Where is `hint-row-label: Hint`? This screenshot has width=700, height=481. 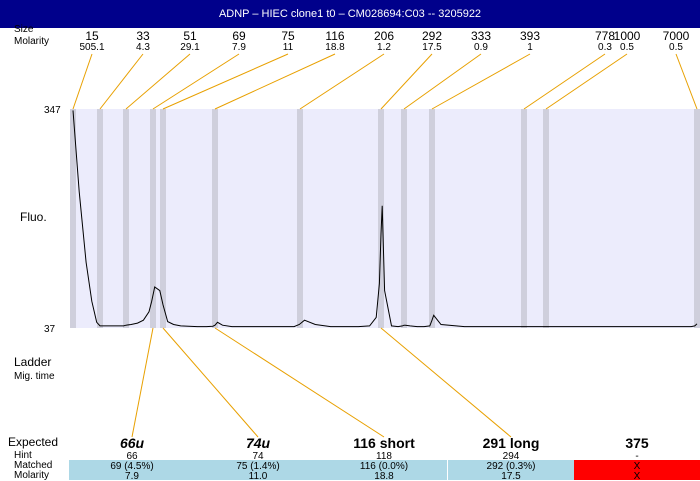
hint-row-label: Hint is located at coordinates (23, 455).